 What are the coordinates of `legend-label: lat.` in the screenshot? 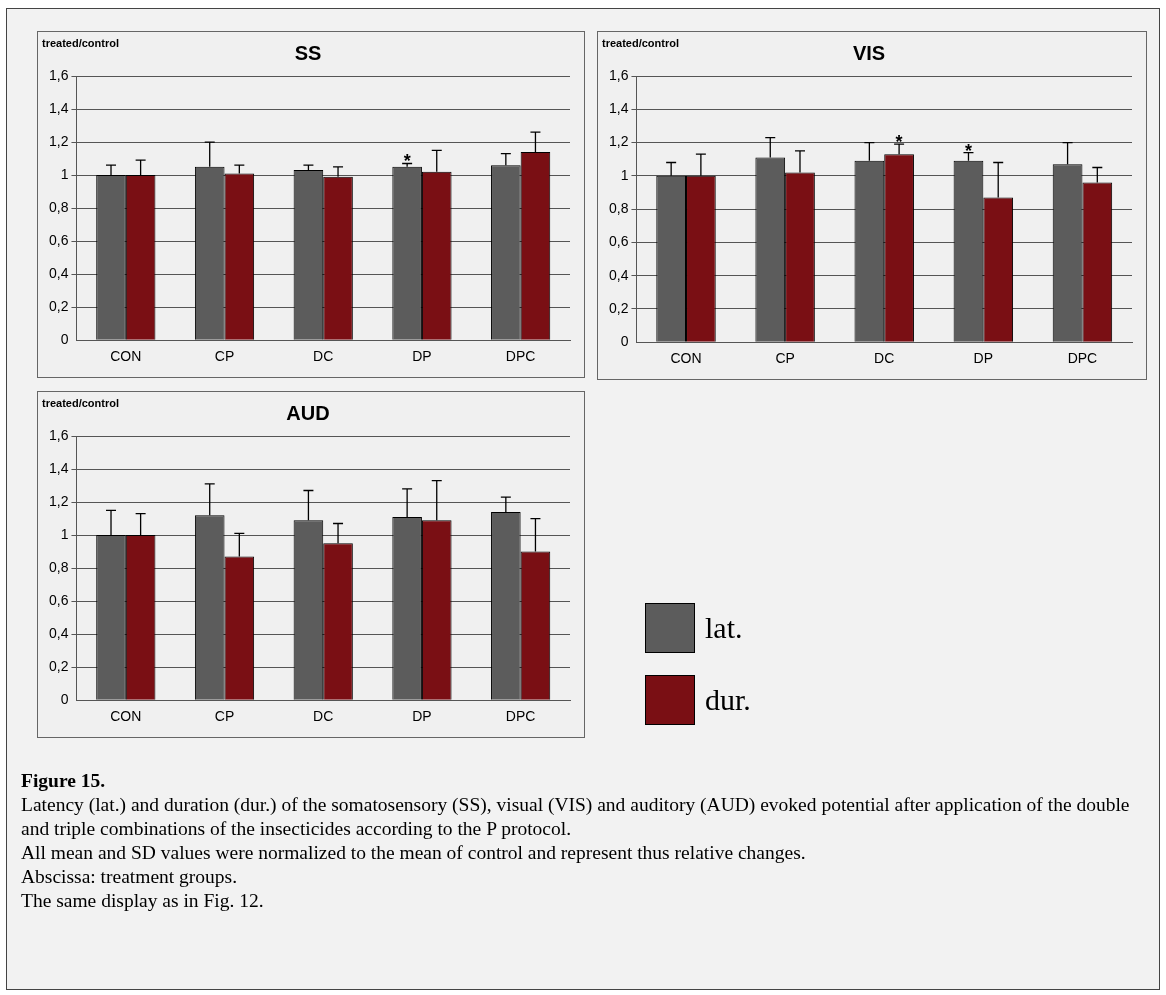 It's located at (724, 628).